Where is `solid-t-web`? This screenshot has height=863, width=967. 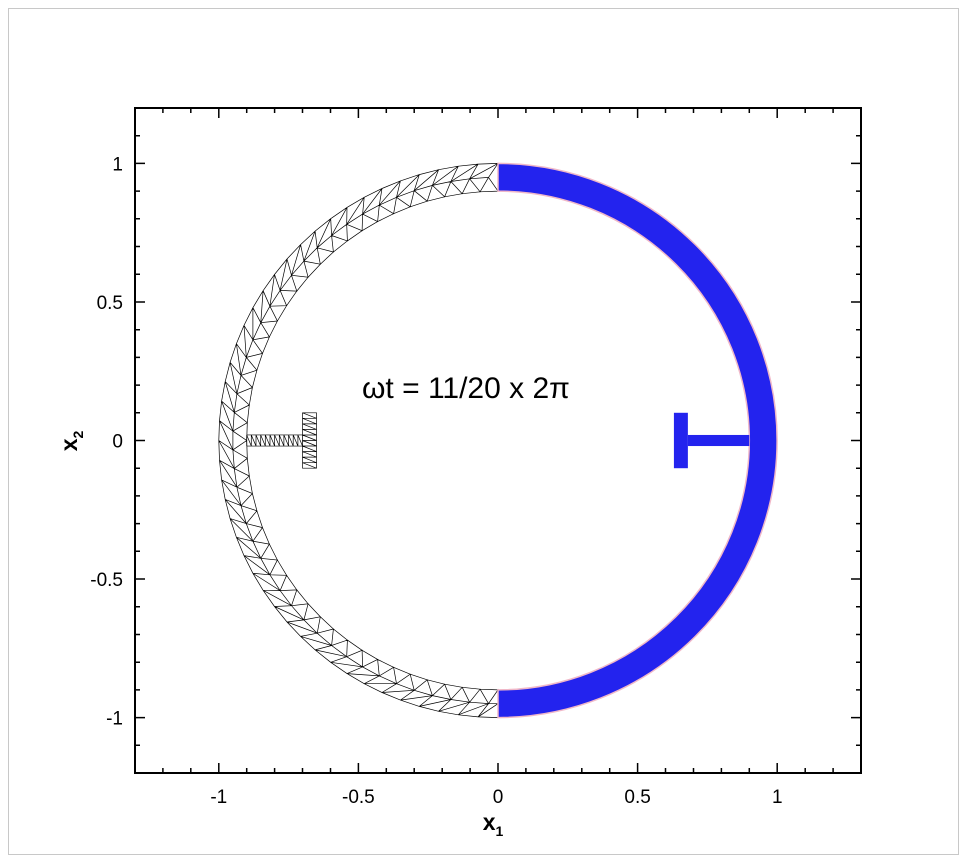
solid-t-web is located at coordinates (718, 440).